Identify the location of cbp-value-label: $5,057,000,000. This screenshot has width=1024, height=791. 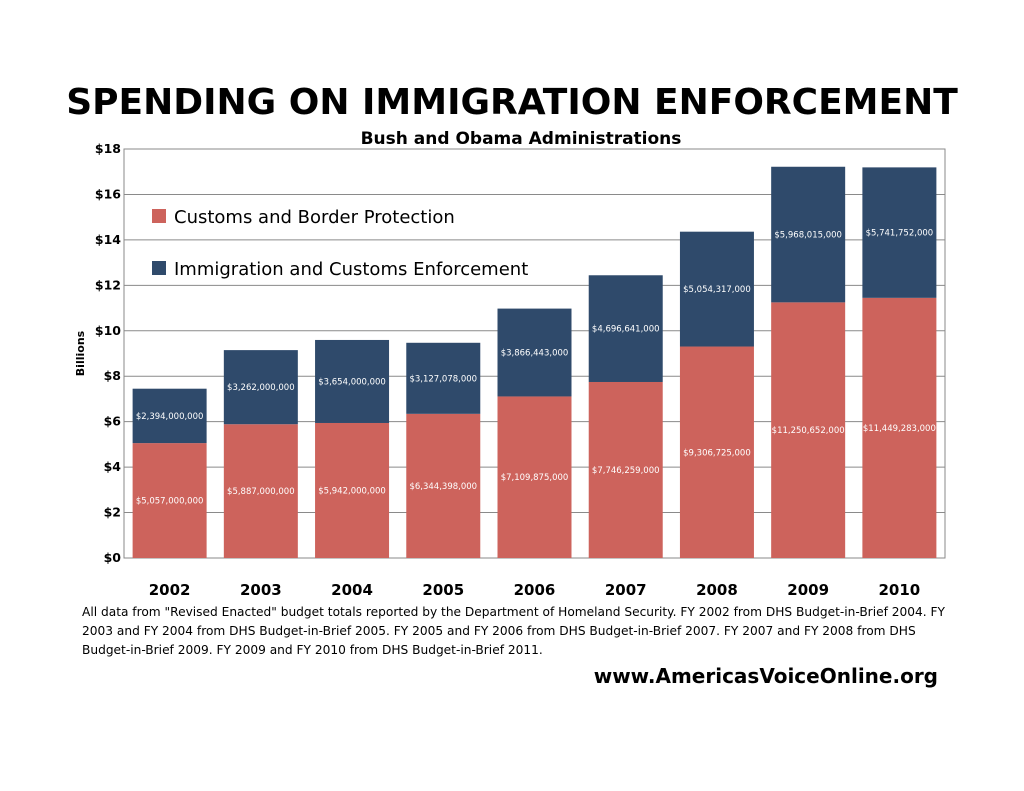
(170, 502).